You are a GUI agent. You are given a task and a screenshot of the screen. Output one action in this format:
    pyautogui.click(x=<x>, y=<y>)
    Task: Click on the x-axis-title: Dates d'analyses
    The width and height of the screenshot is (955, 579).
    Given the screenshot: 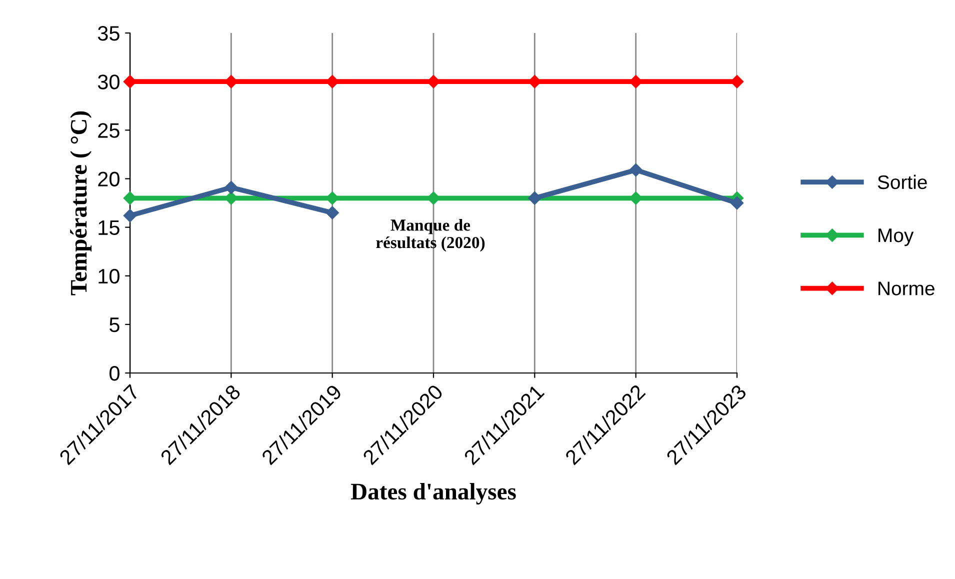 What is the action you would take?
    pyautogui.click(x=433, y=493)
    